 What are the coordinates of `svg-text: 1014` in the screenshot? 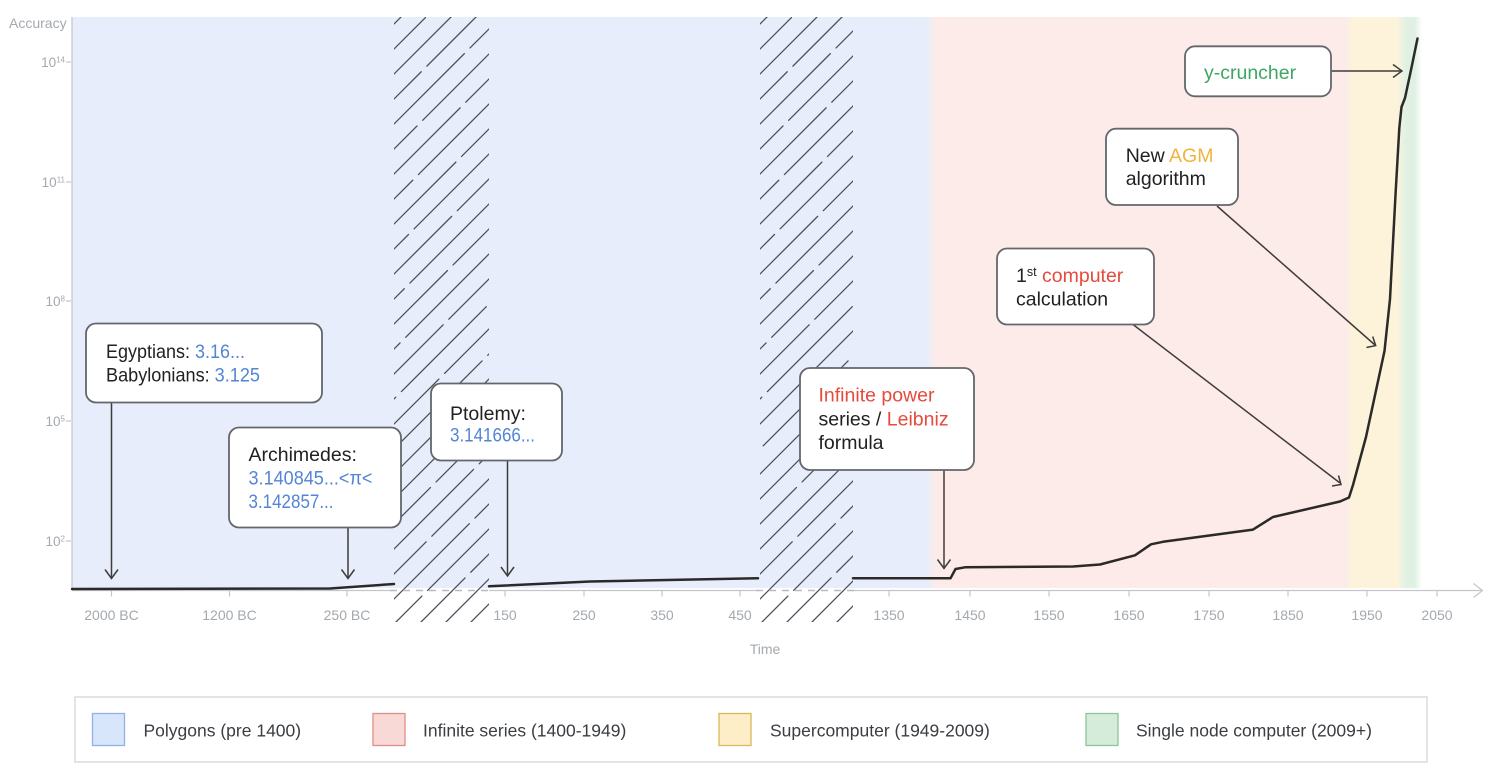 It's located at (53, 62).